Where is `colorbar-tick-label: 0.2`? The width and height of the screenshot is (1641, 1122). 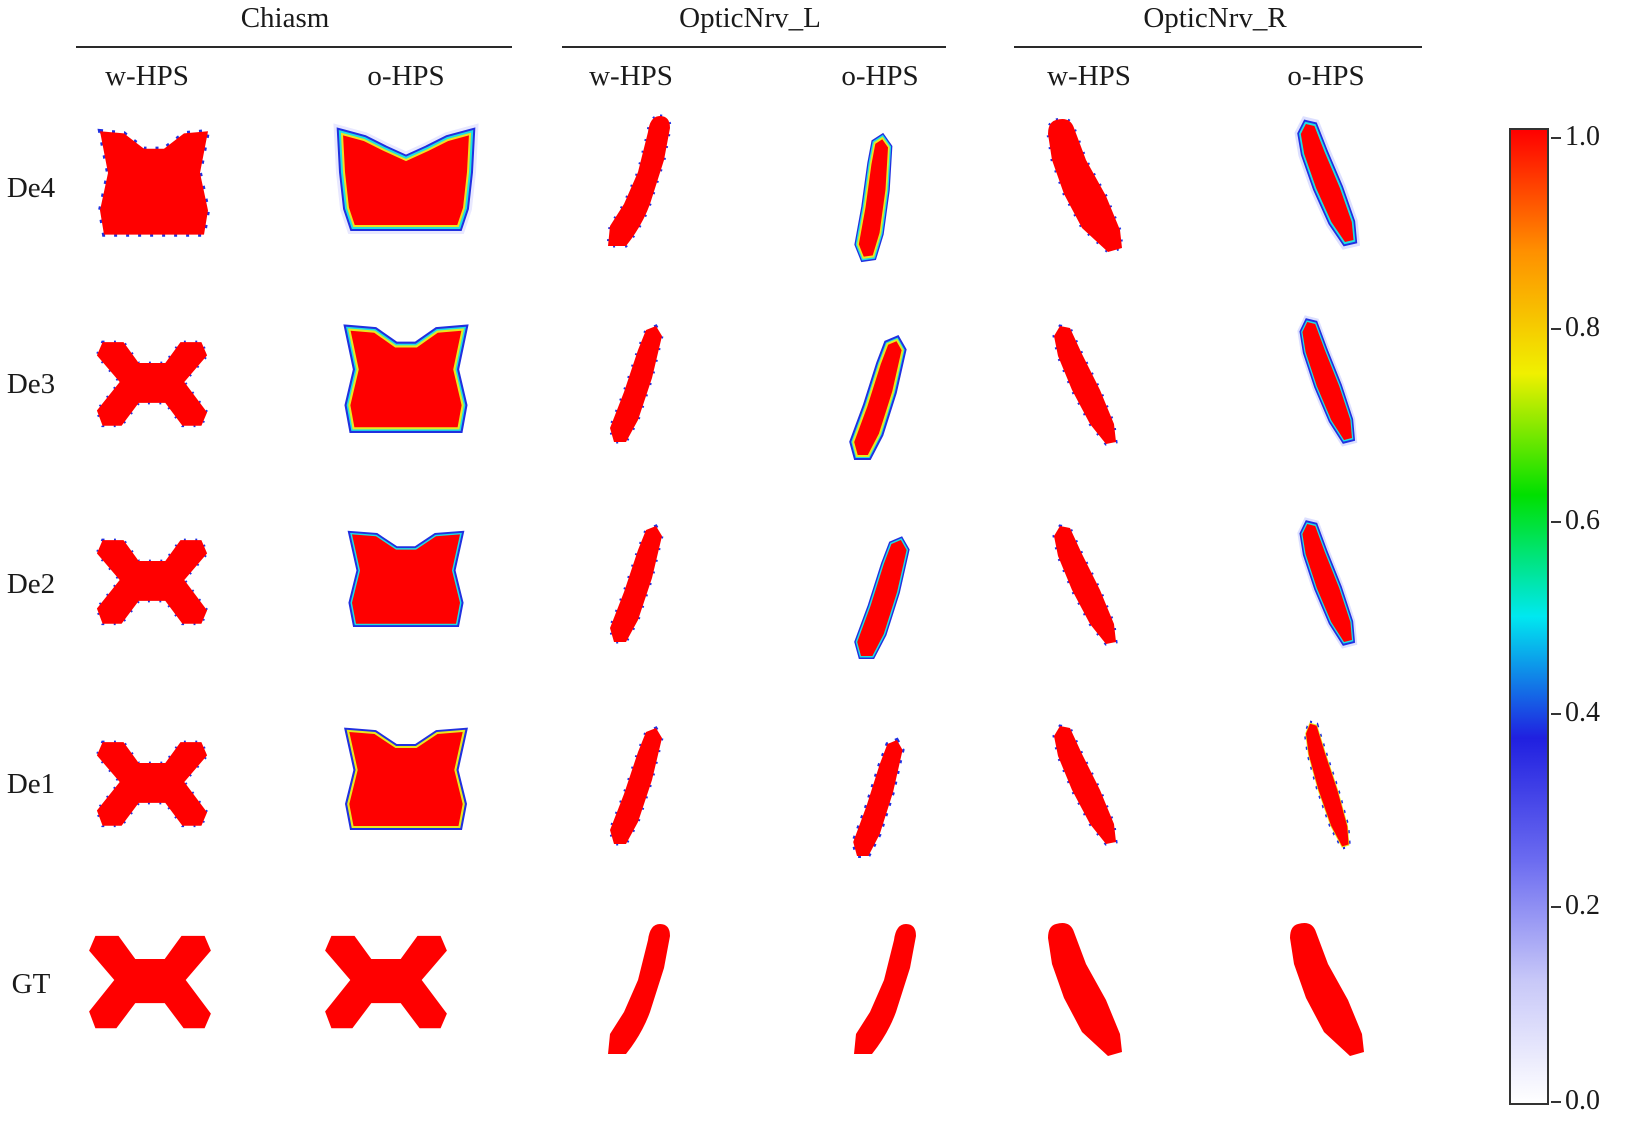
colorbar-tick-label: 0.2 is located at coordinates (1582, 905).